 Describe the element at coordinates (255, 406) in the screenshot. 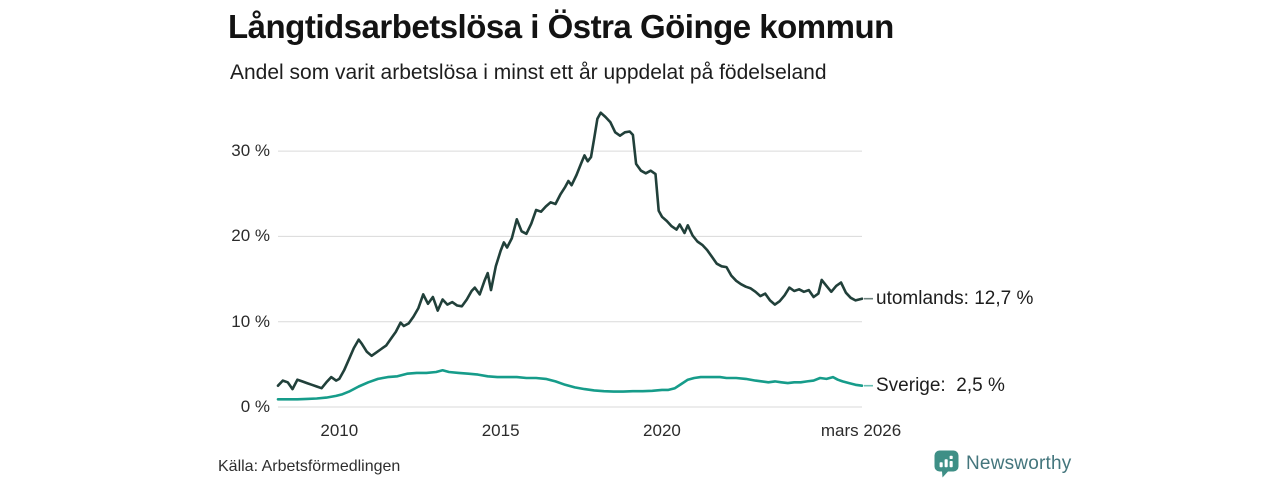

I see `y-axis-tick-label: 0 %` at that location.